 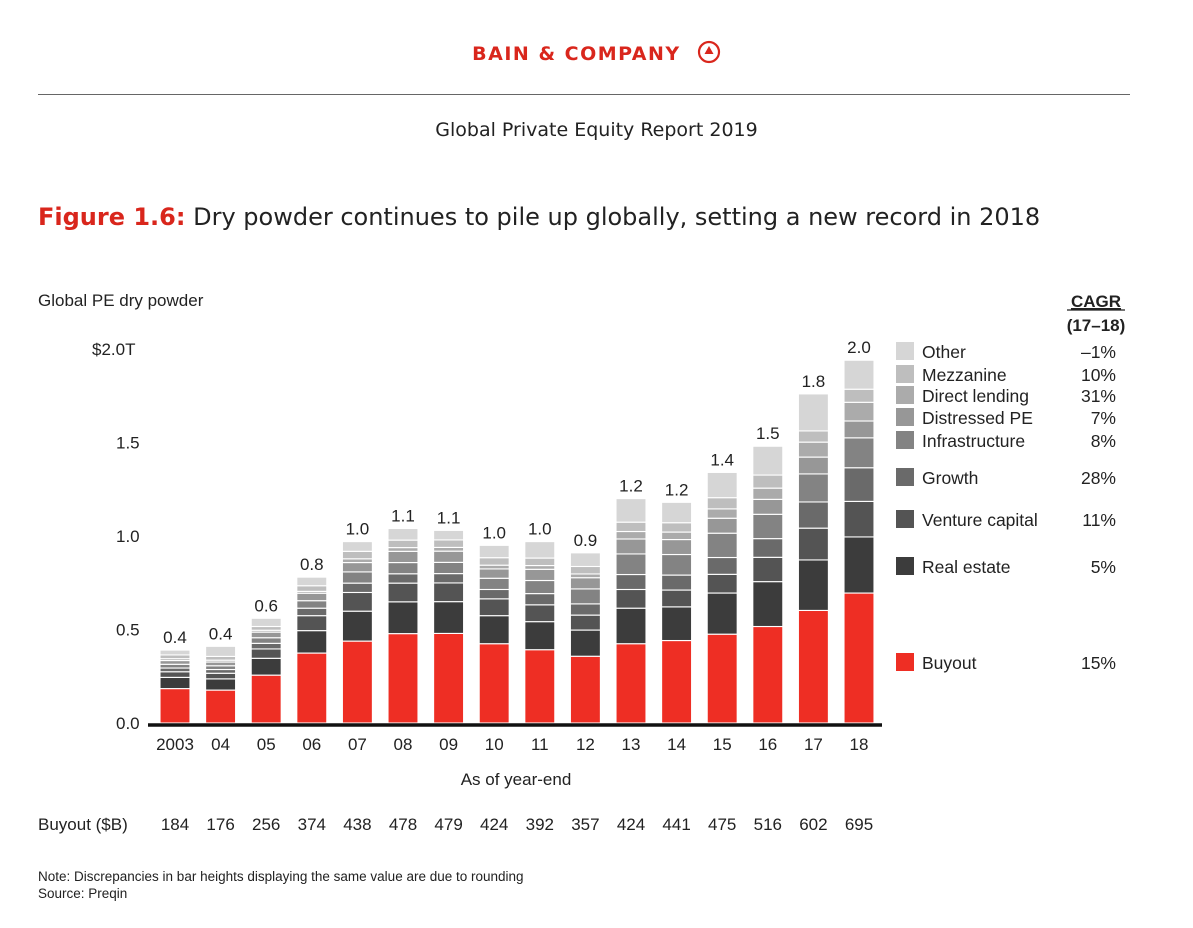 What do you see at coordinates (585, 576) in the screenshot?
I see `bar-12-direct-lending` at bounding box center [585, 576].